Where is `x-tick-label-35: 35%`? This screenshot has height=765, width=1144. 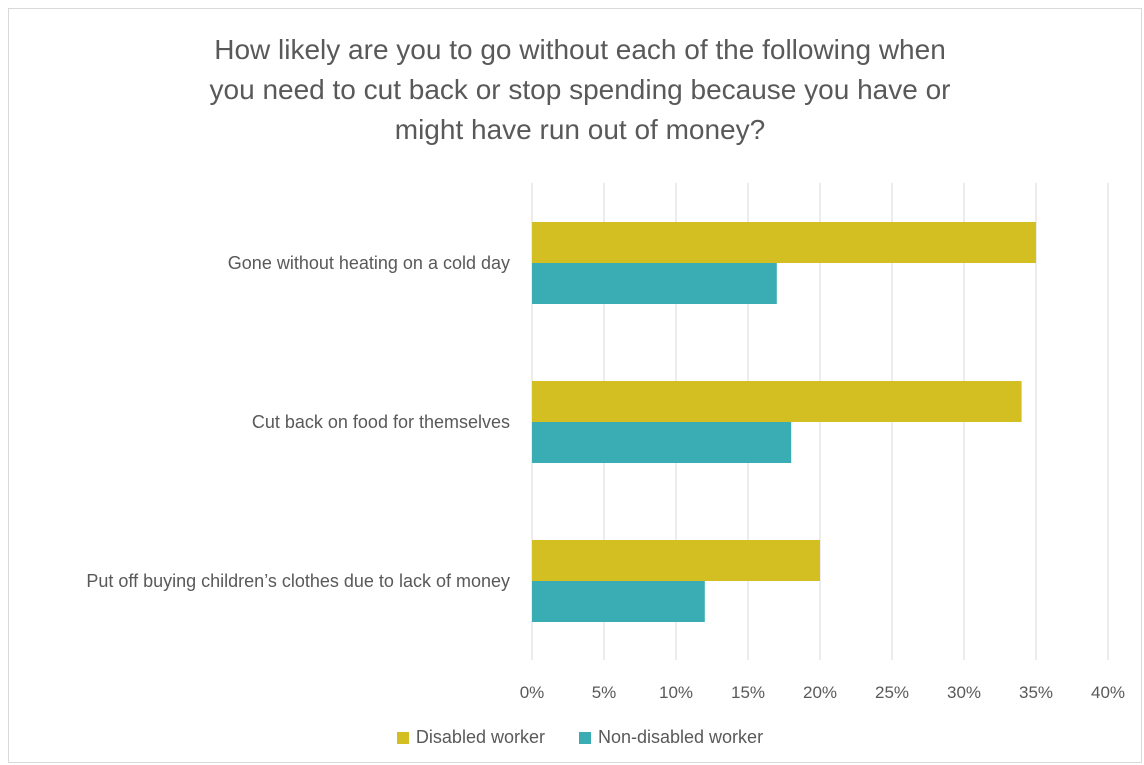 x-tick-label-35: 35% is located at coordinates (1036, 692).